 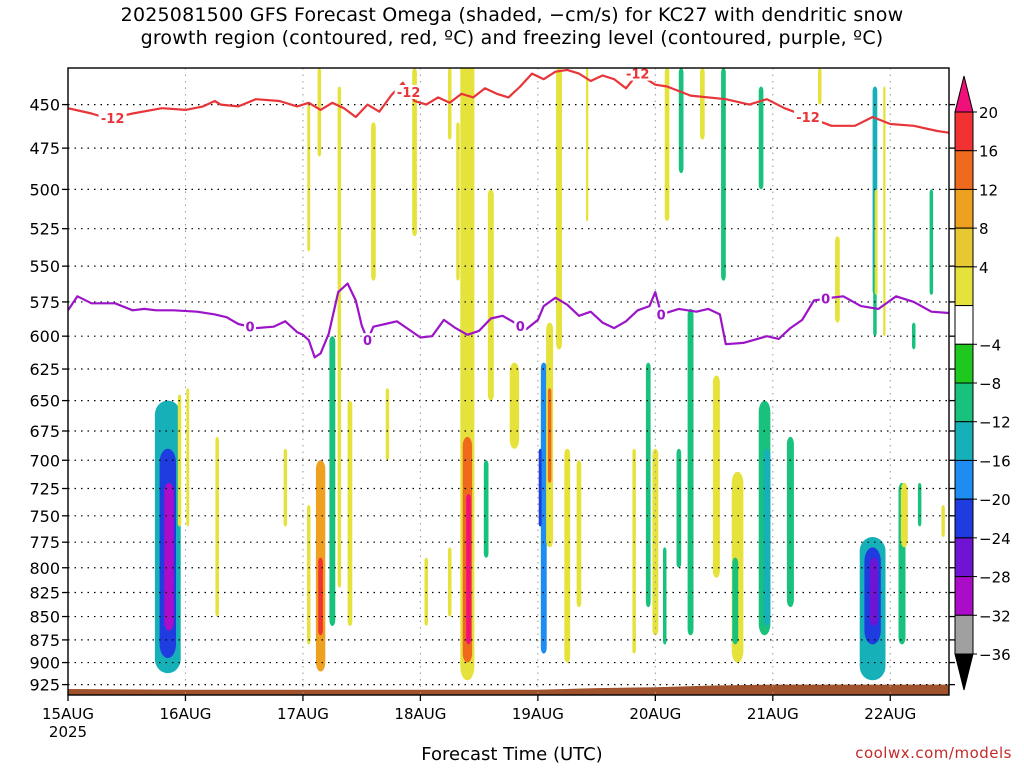 I want to click on contour-line-minus12, so click(x=508, y=101).